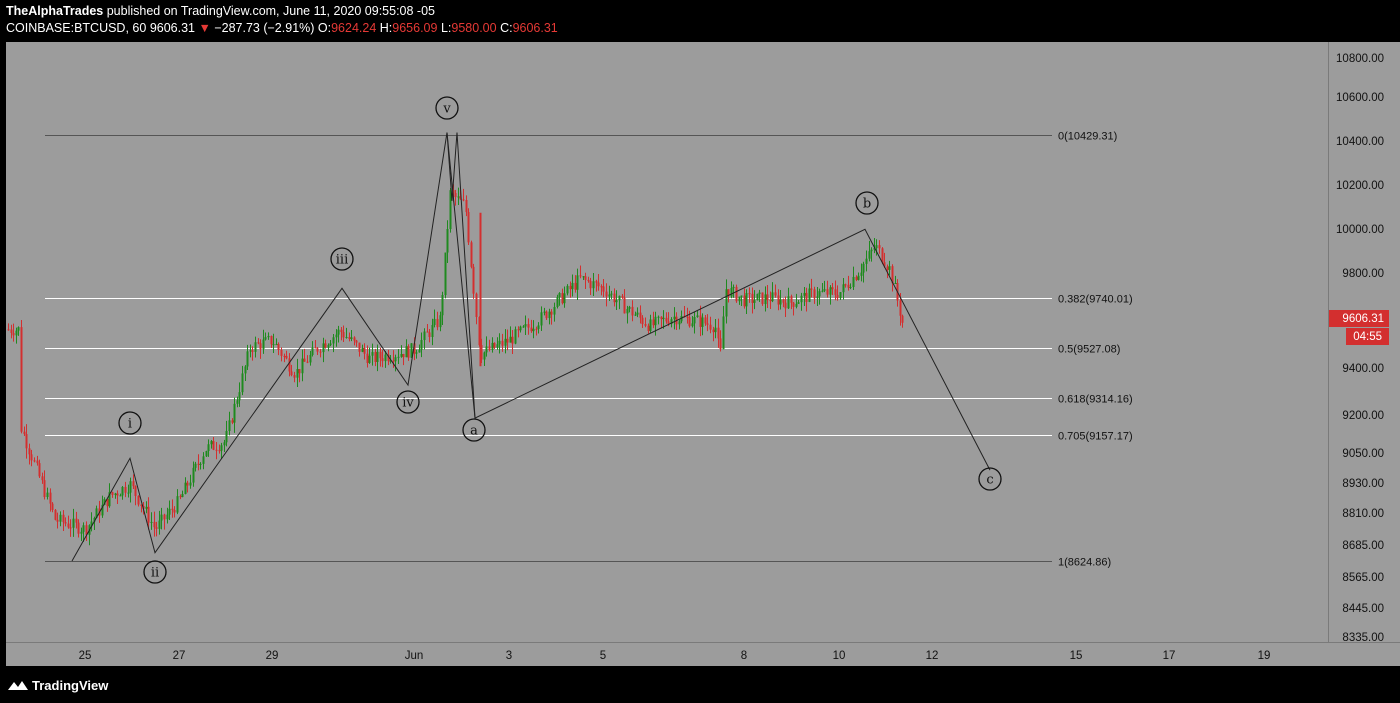 This screenshot has height=703, width=1400. Describe the element at coordinates (703, 654) in the screenshot. I see `time-axis` at that location.